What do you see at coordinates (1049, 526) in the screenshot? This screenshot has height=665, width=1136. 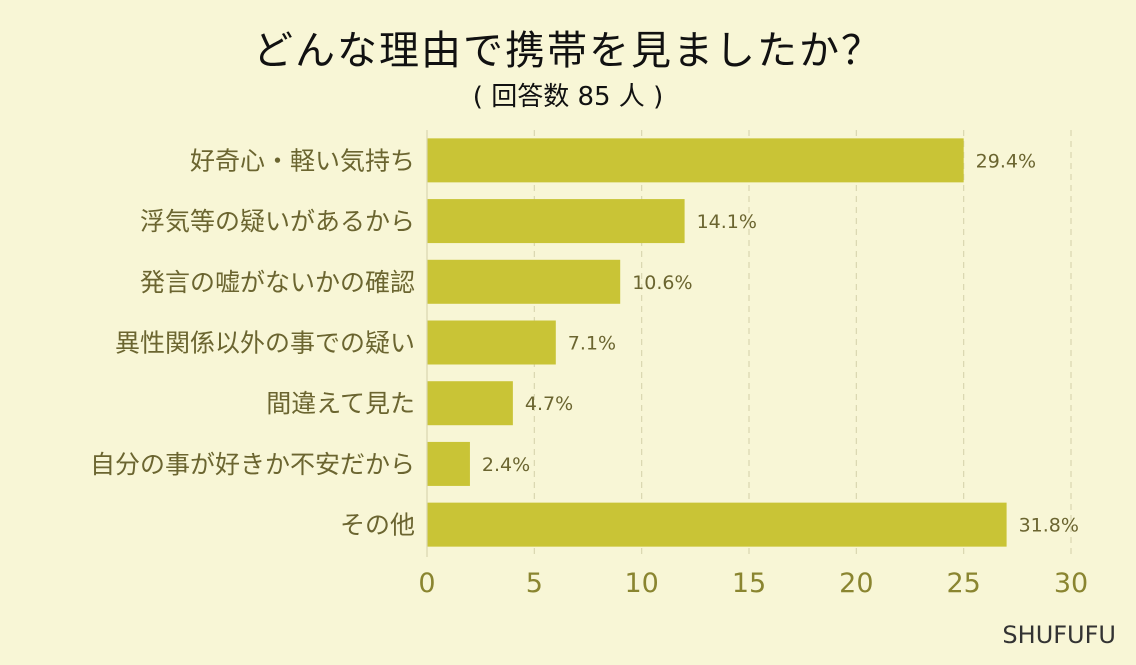 I see `data-label: 31.8%` at bounding box center [1049, 526].